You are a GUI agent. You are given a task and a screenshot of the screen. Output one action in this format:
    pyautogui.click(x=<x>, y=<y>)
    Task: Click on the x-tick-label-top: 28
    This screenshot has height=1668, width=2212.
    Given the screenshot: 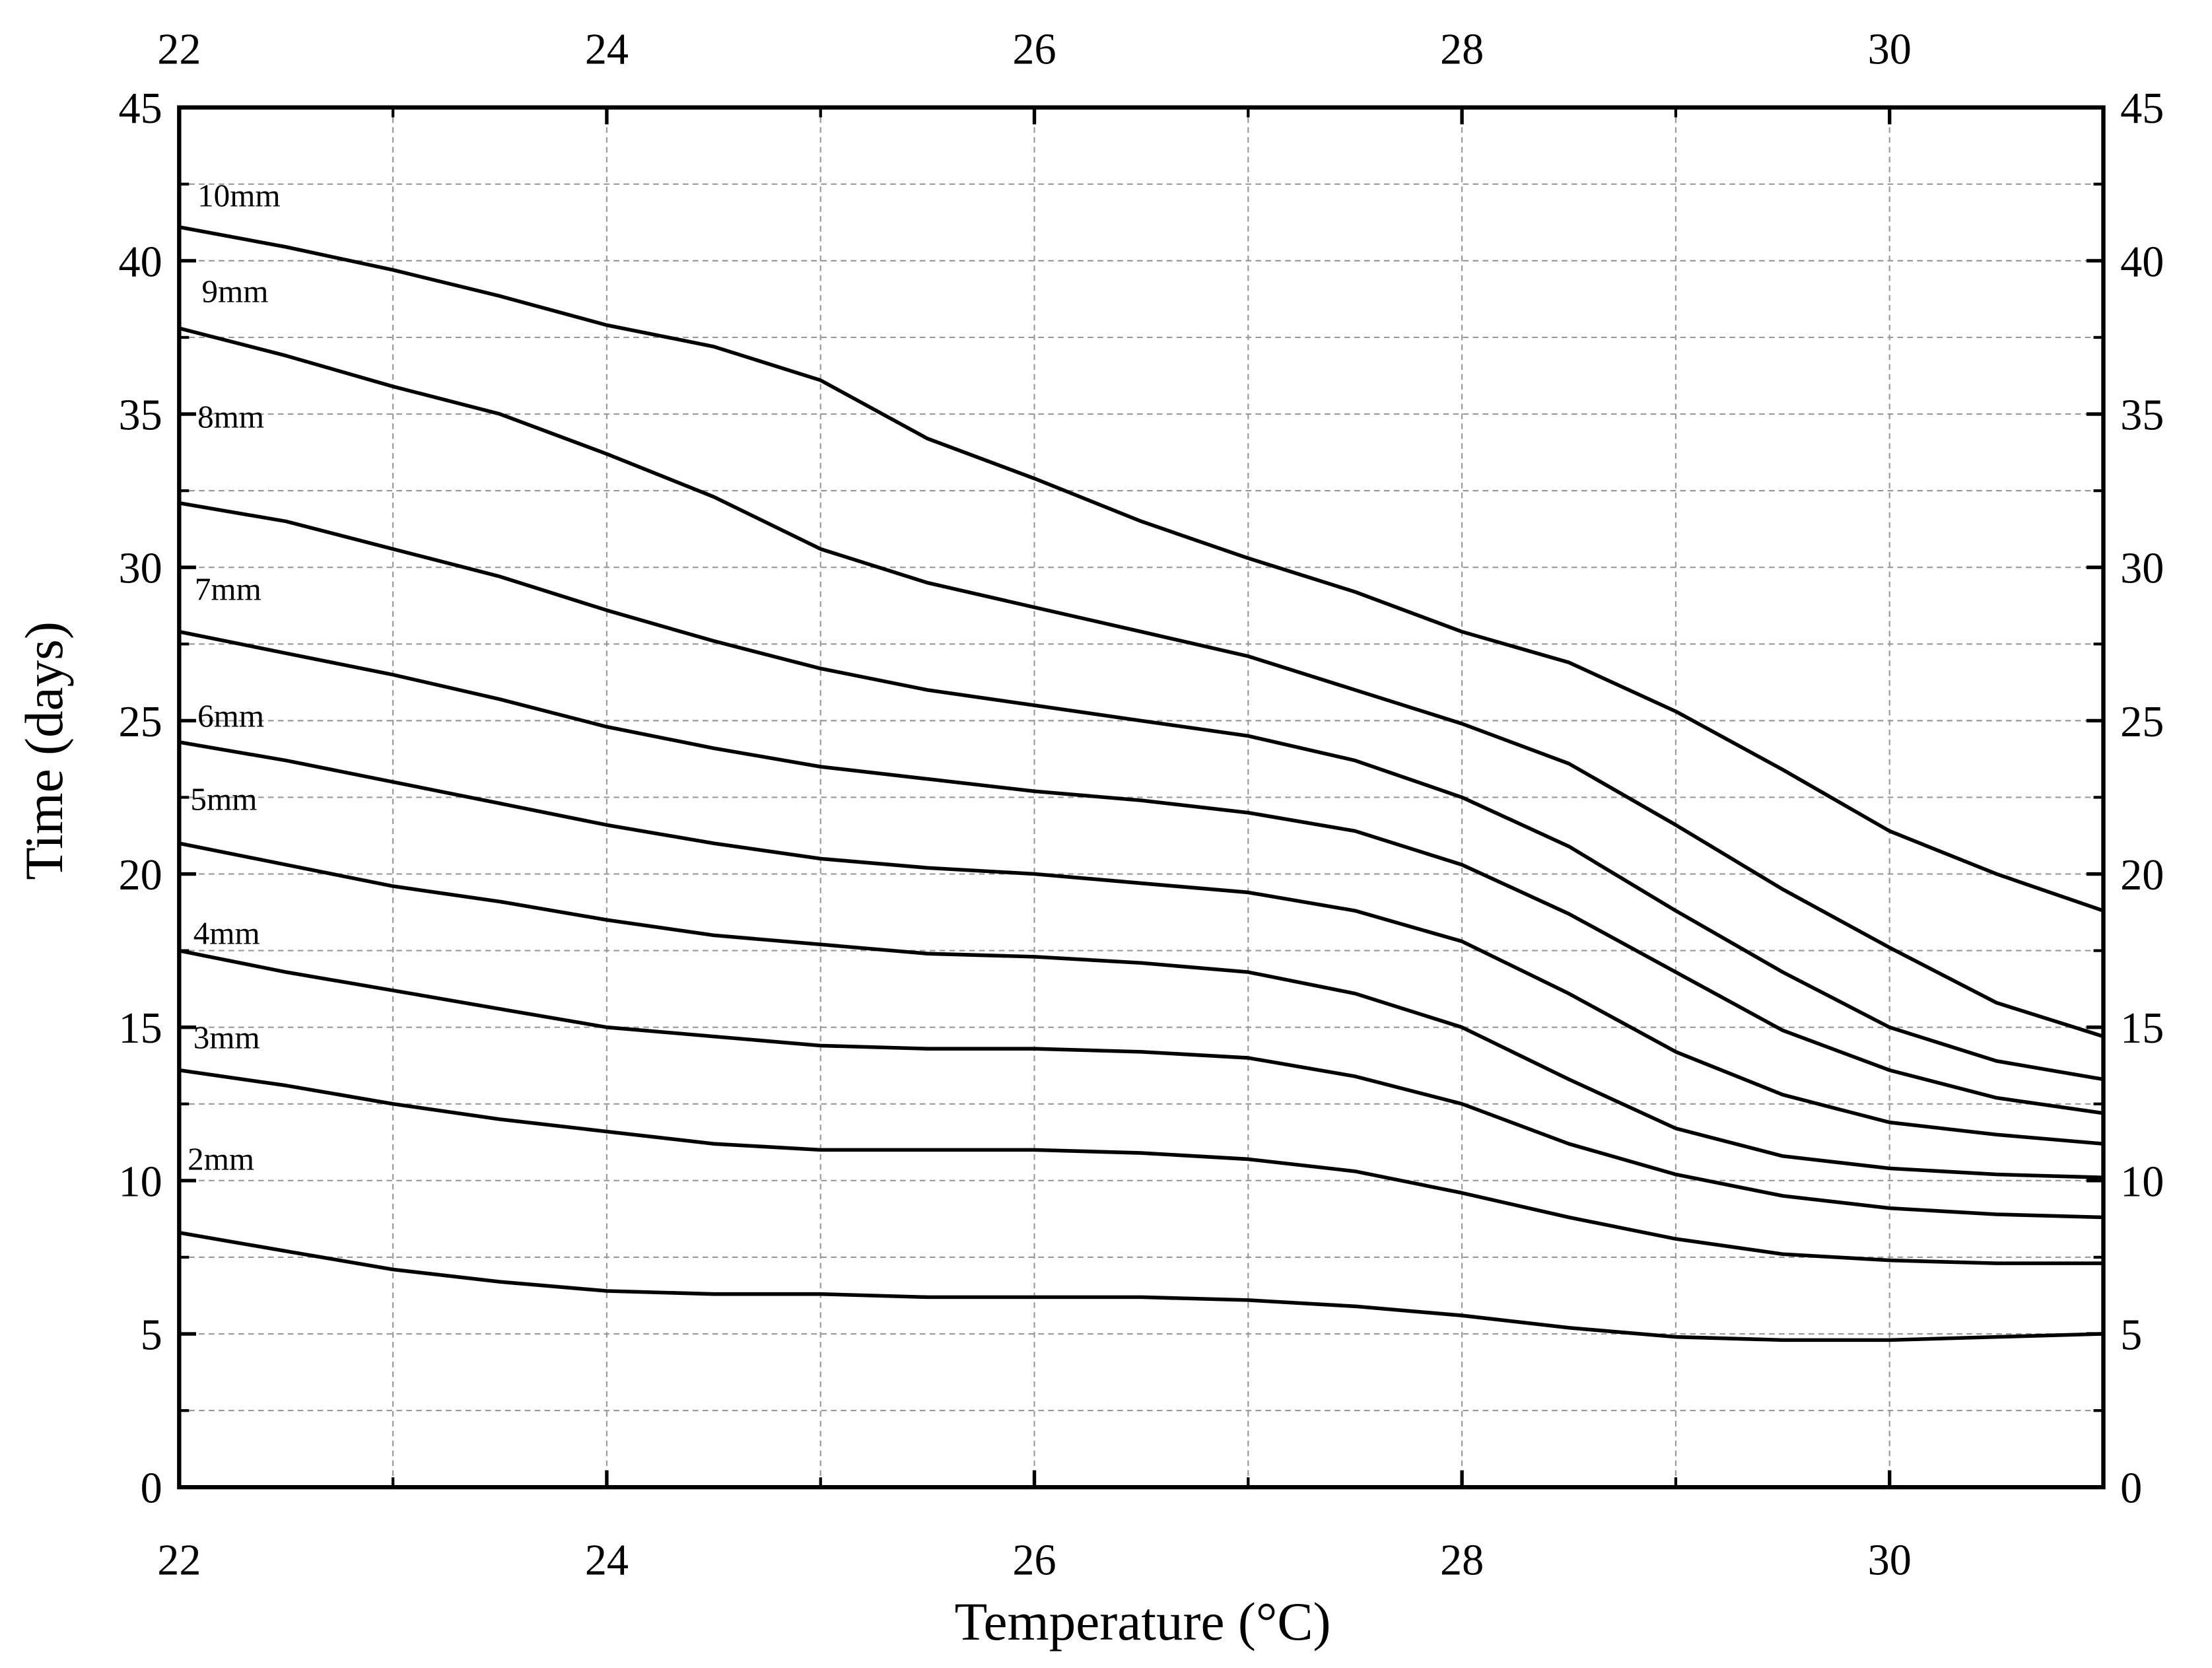 What is the action you would take?
    pyautogui.click(x=1462, y=49)
    